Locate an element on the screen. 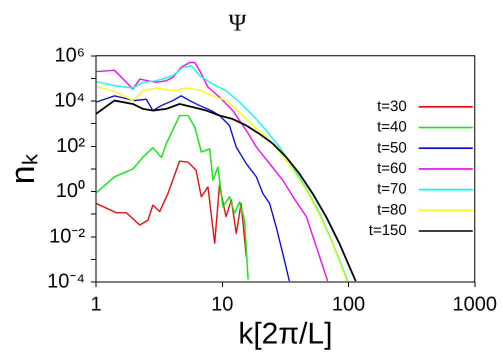 Image resolution: width=503 pixels, height=357 pixels. legend-label: t=60 is located at coordinates (392, 169).